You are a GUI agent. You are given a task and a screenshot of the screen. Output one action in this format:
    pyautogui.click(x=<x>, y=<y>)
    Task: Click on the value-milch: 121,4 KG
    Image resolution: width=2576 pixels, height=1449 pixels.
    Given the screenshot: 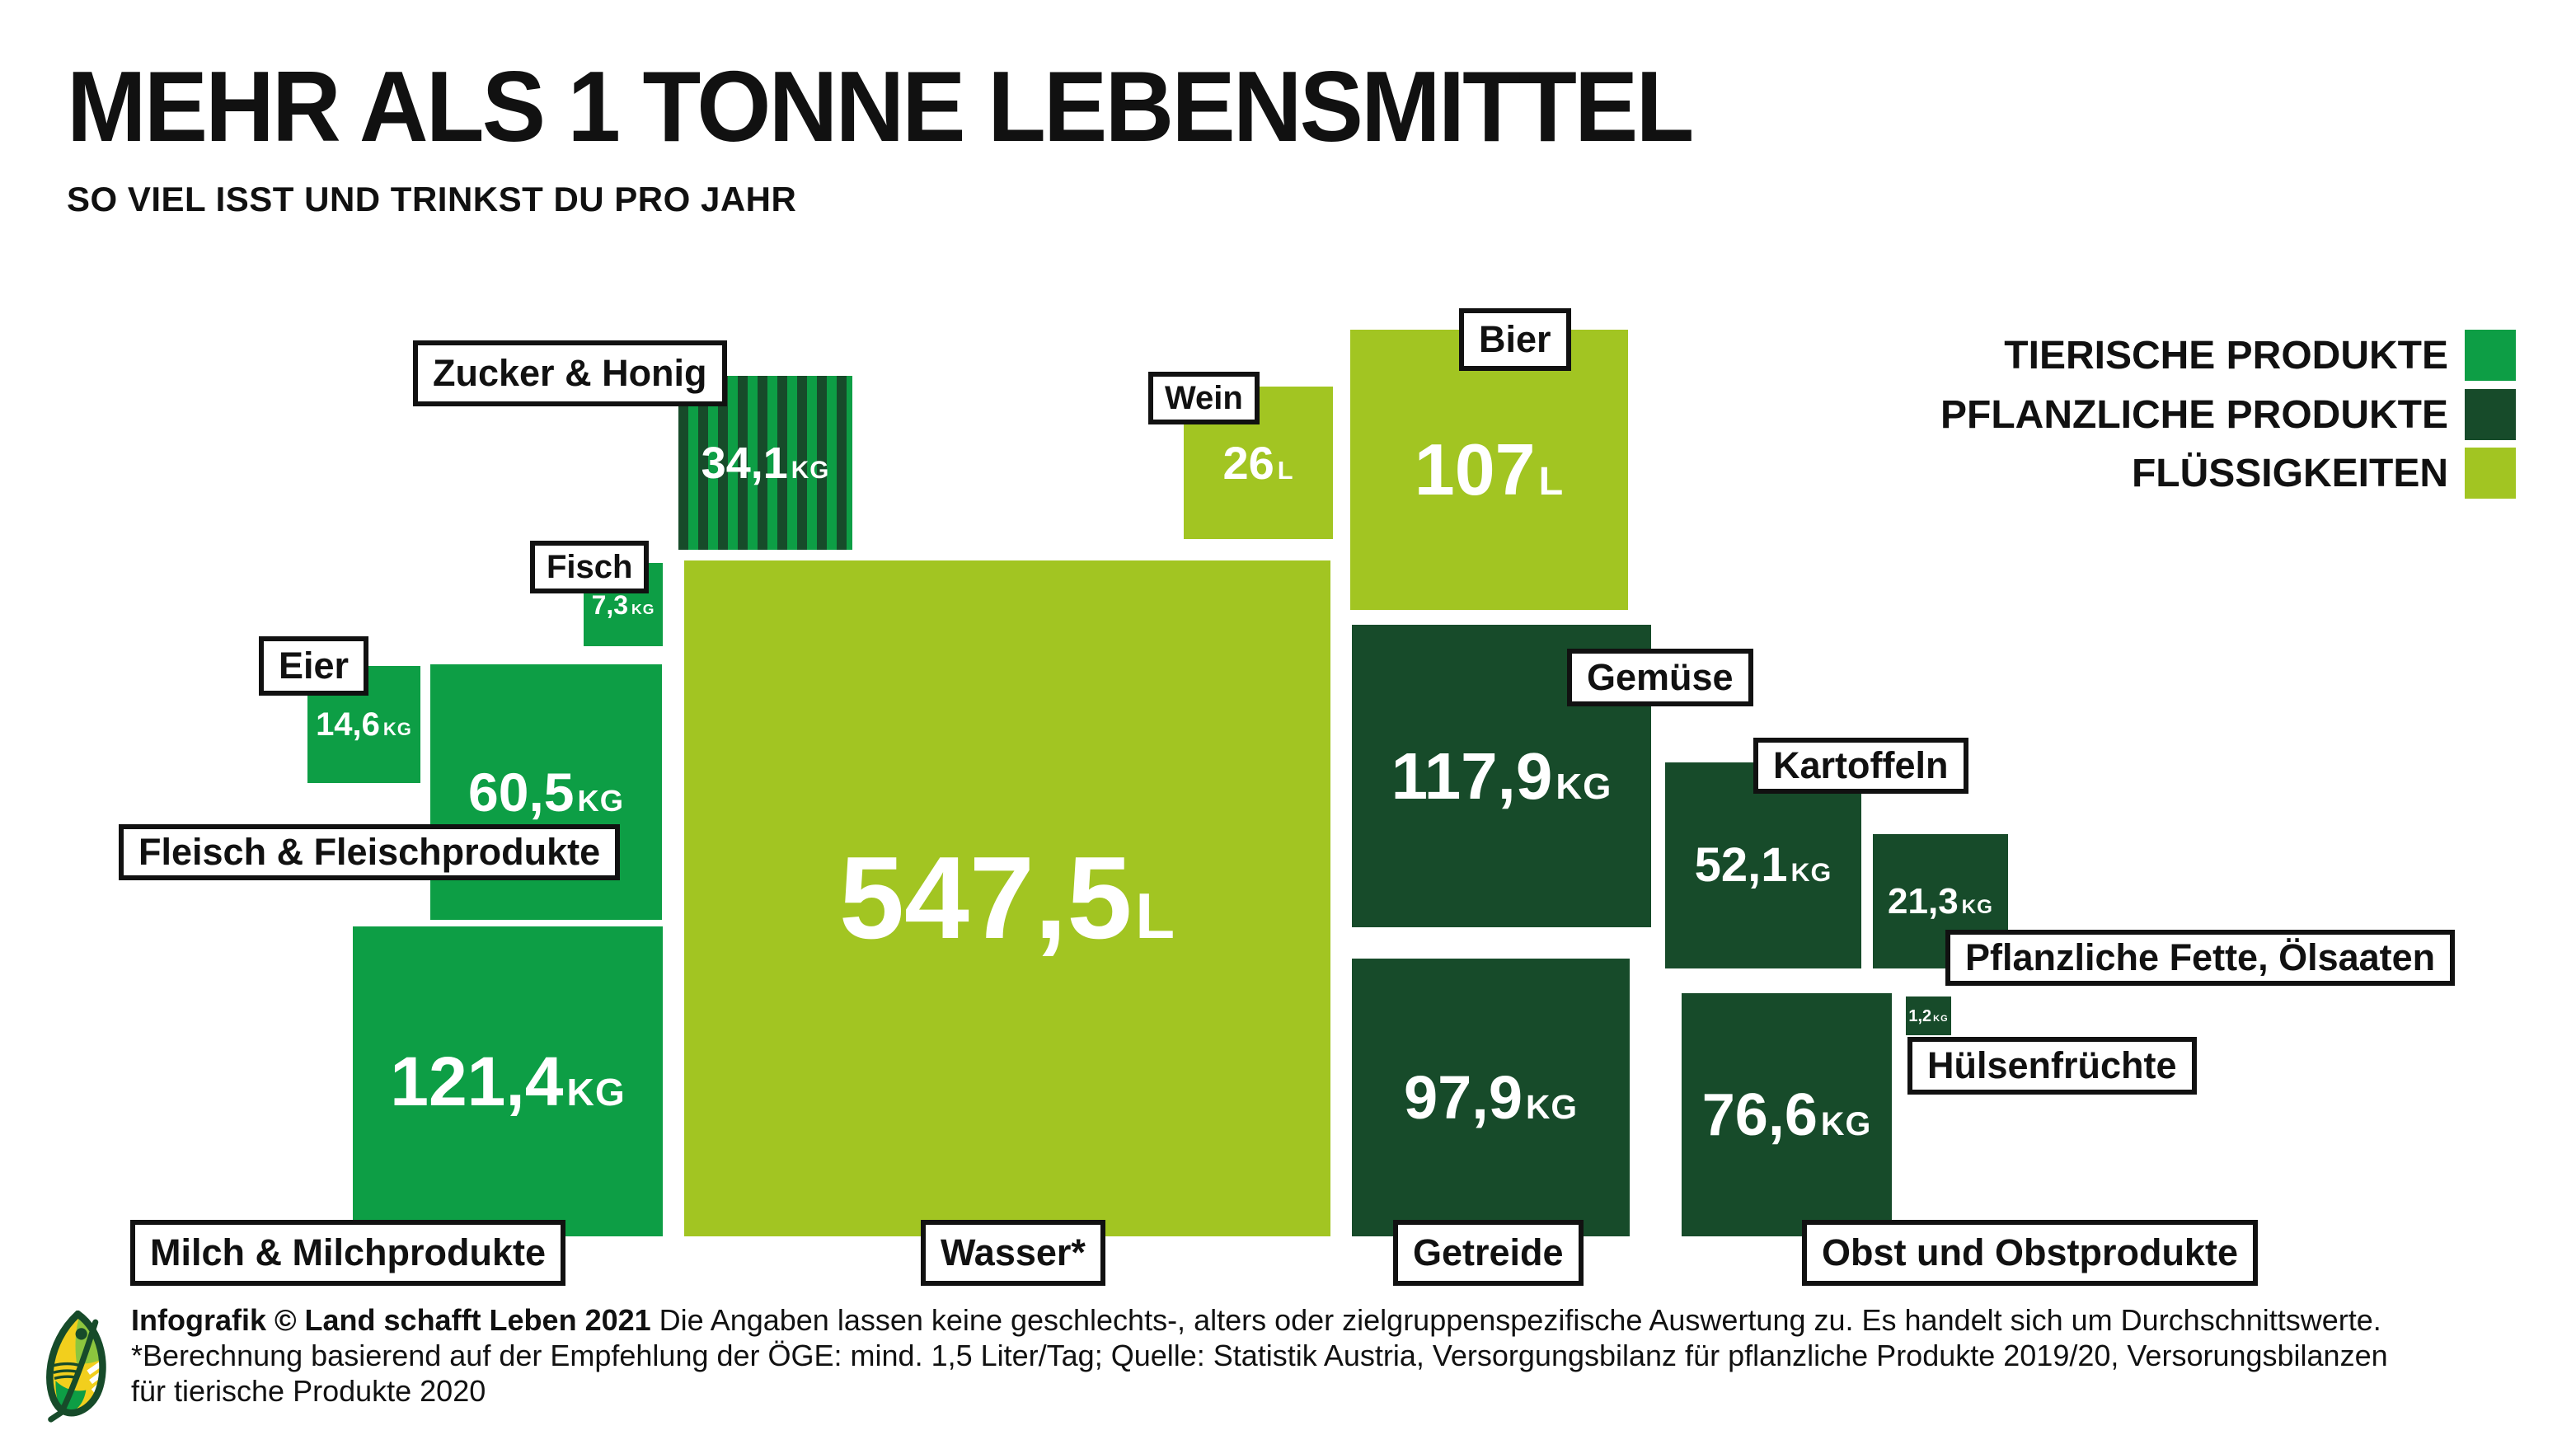 What is the action you would take?
    pyautogui.click(x=508, y=1081)
    